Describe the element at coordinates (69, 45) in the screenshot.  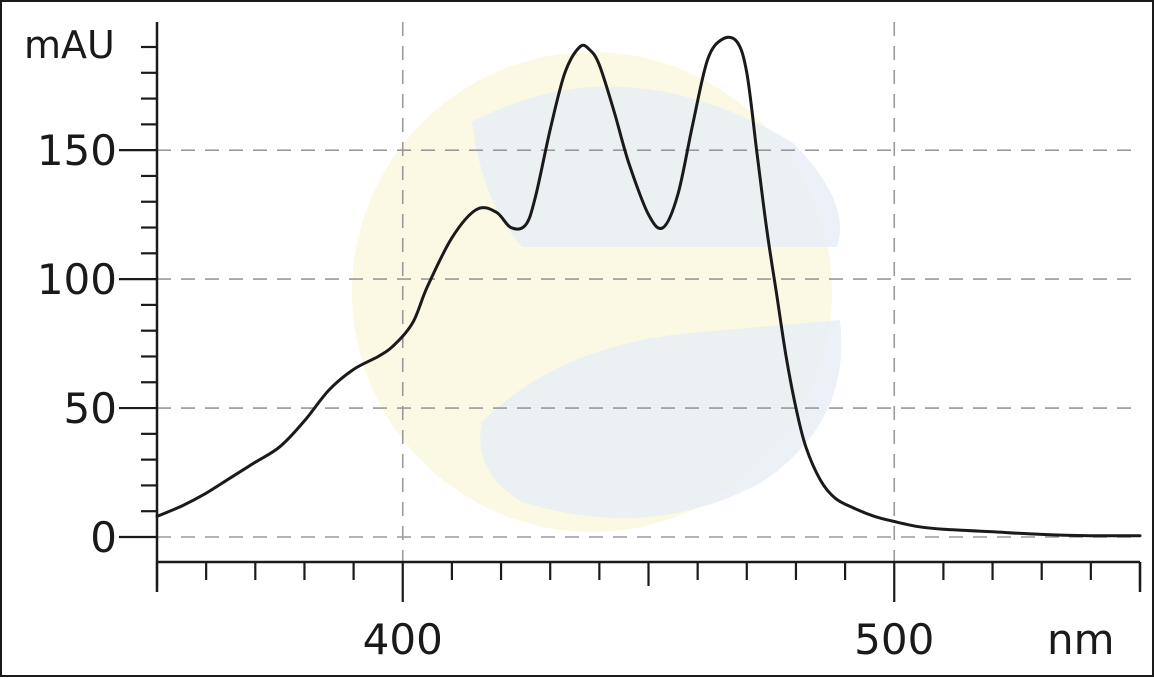
I see `y-axis-unit-label: mAU` at that location.